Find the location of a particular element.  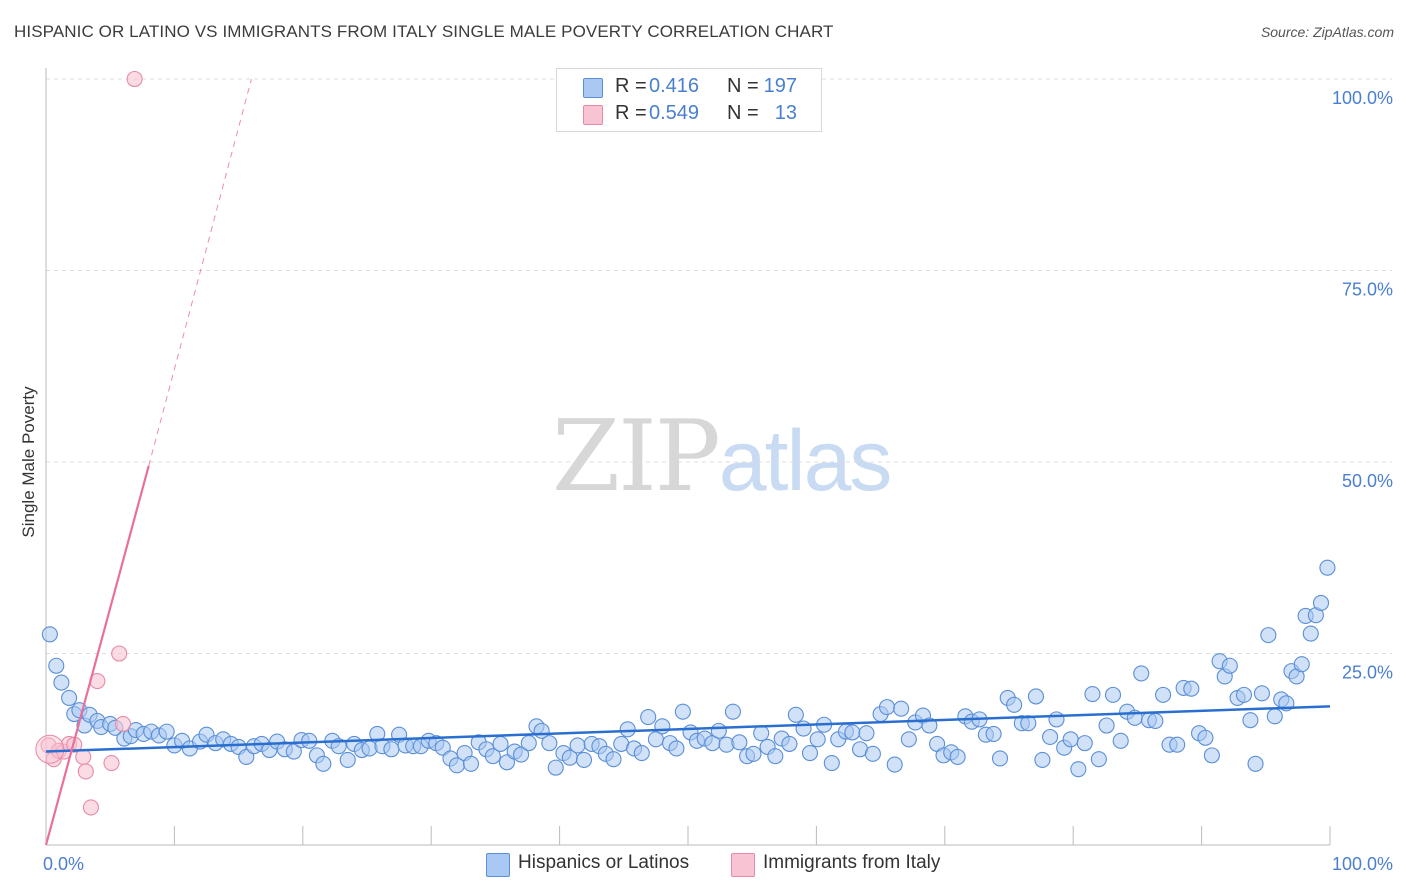

n-value: 13 is located at coordinates (785, 113).